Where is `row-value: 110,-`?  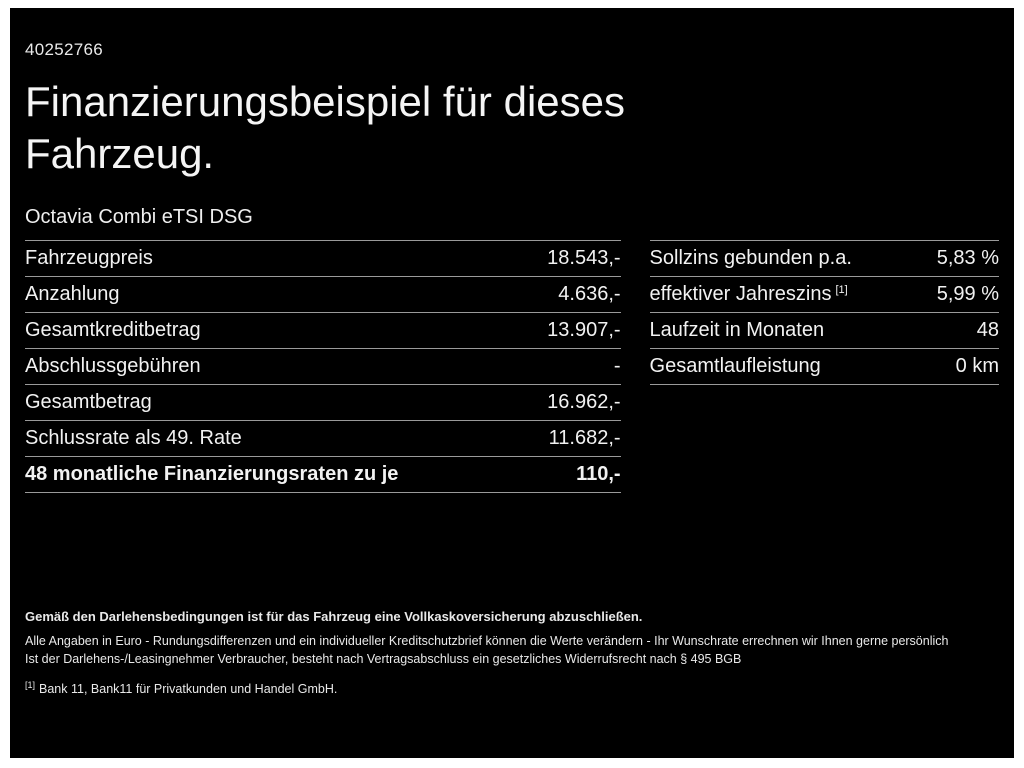
row-value: 110,- is located at coordinates (598, 474).